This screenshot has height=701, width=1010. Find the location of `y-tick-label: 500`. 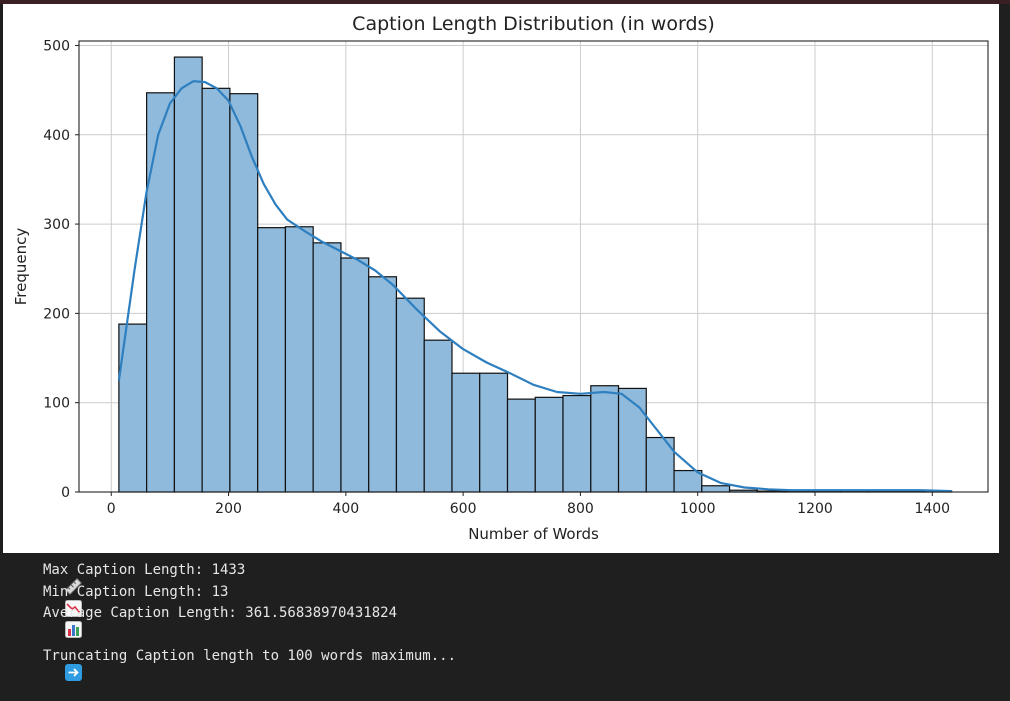

y-tick-label: 500 is located at coordinates (56, 46).